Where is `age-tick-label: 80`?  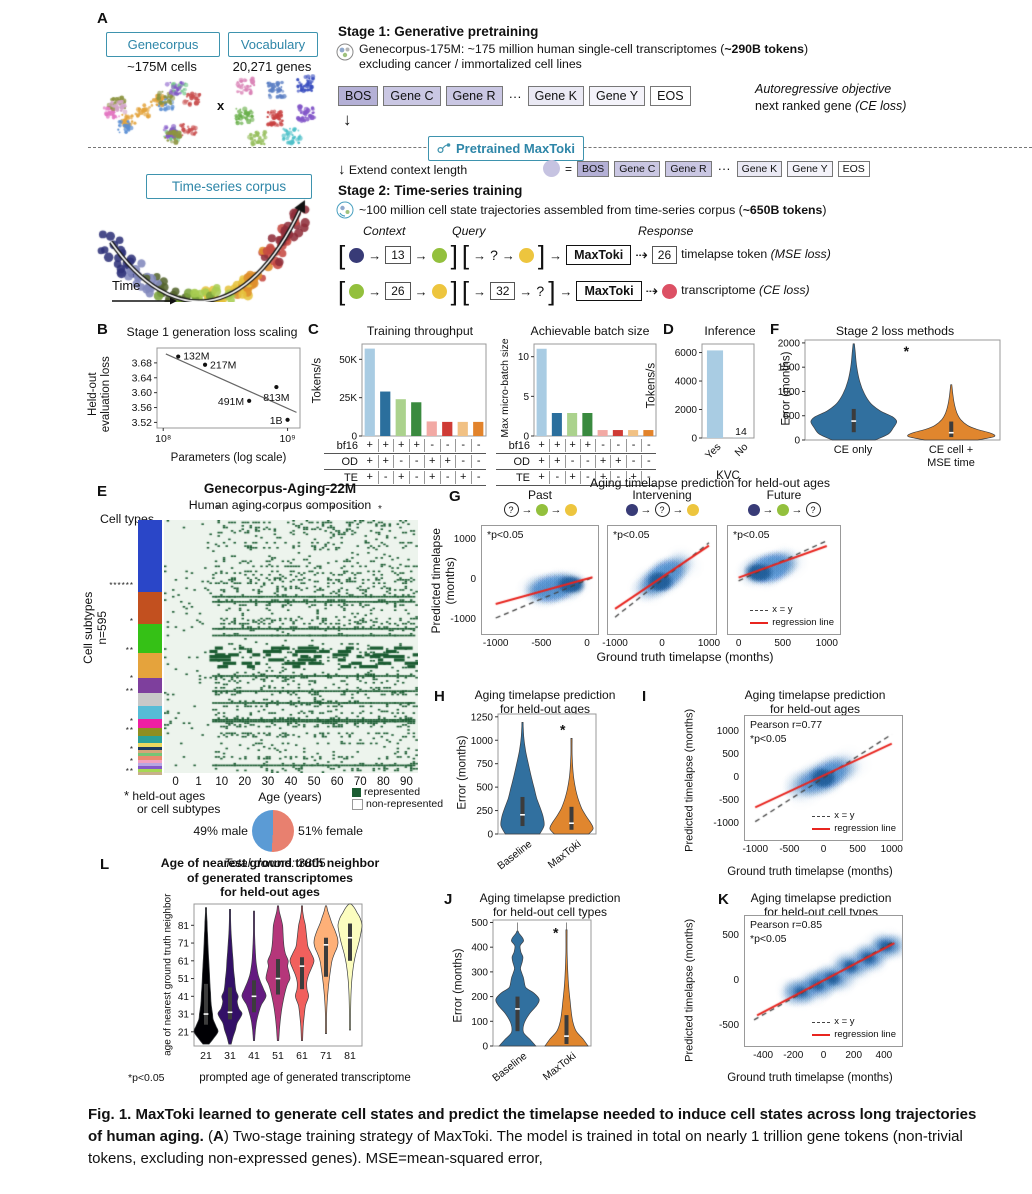
age-tick-label: 80 is located at coordinates (383, 782).